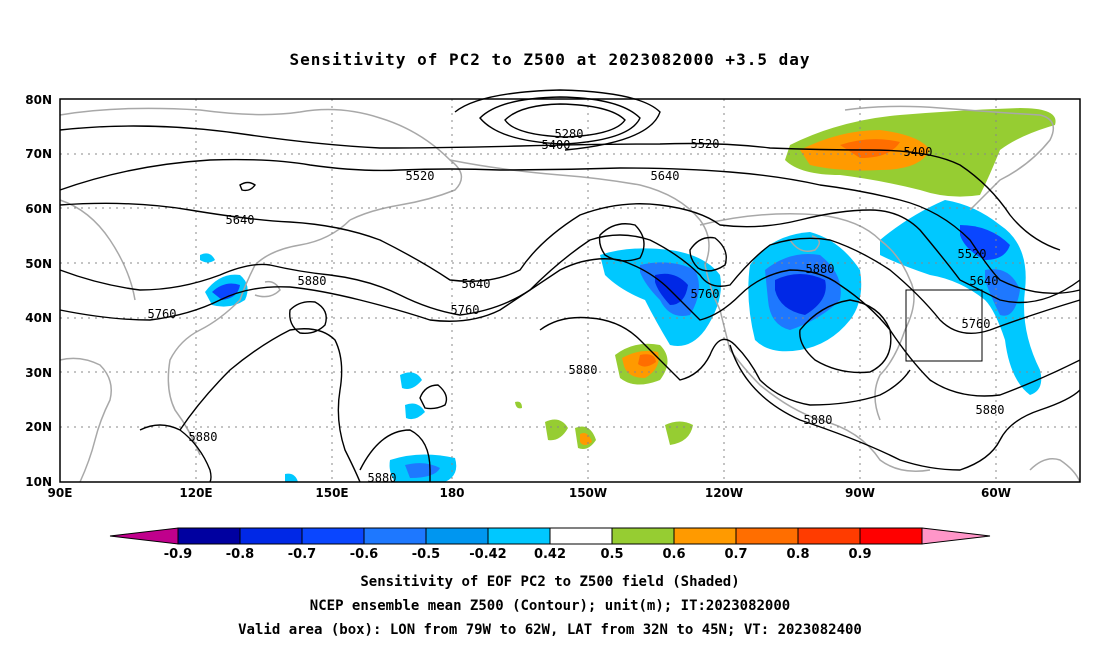 The image size is (1100, 650). I want to click on colorbar-label: -0.6, so click(364, 554).